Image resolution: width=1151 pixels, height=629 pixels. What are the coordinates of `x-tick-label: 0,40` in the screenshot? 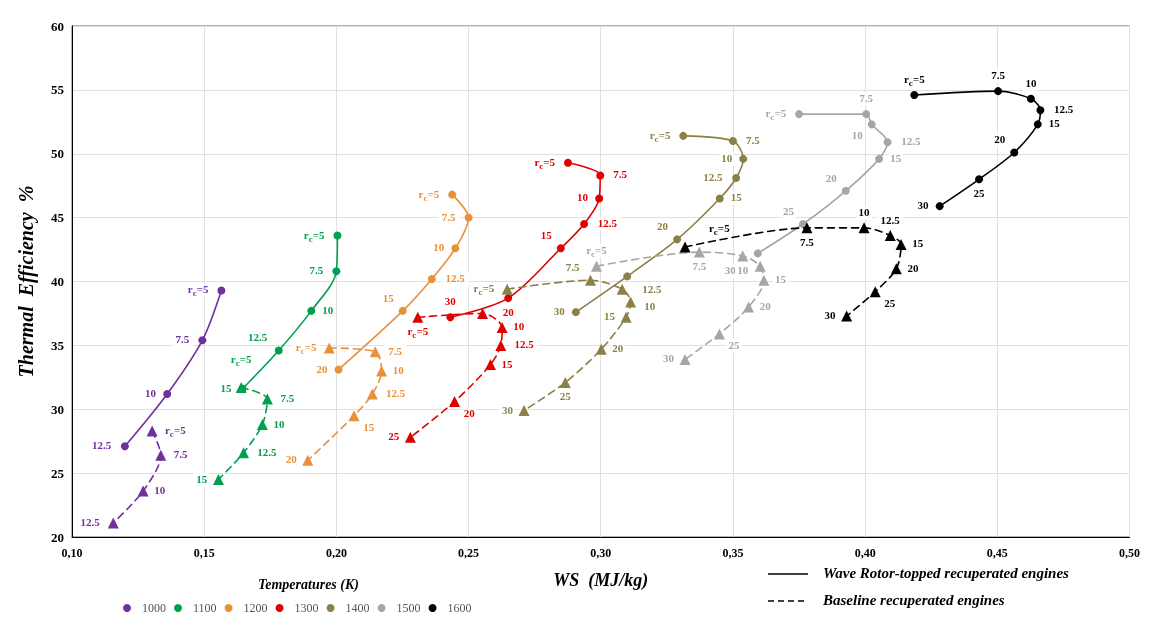 It's located at (865, 553).